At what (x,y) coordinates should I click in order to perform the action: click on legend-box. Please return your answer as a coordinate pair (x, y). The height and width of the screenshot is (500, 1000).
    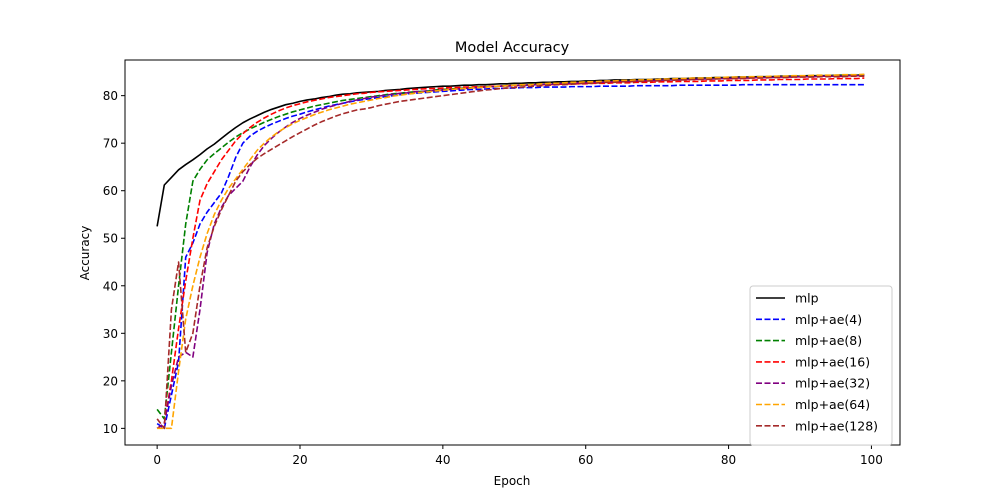
    Looking at the image, I should click on (821, 365).